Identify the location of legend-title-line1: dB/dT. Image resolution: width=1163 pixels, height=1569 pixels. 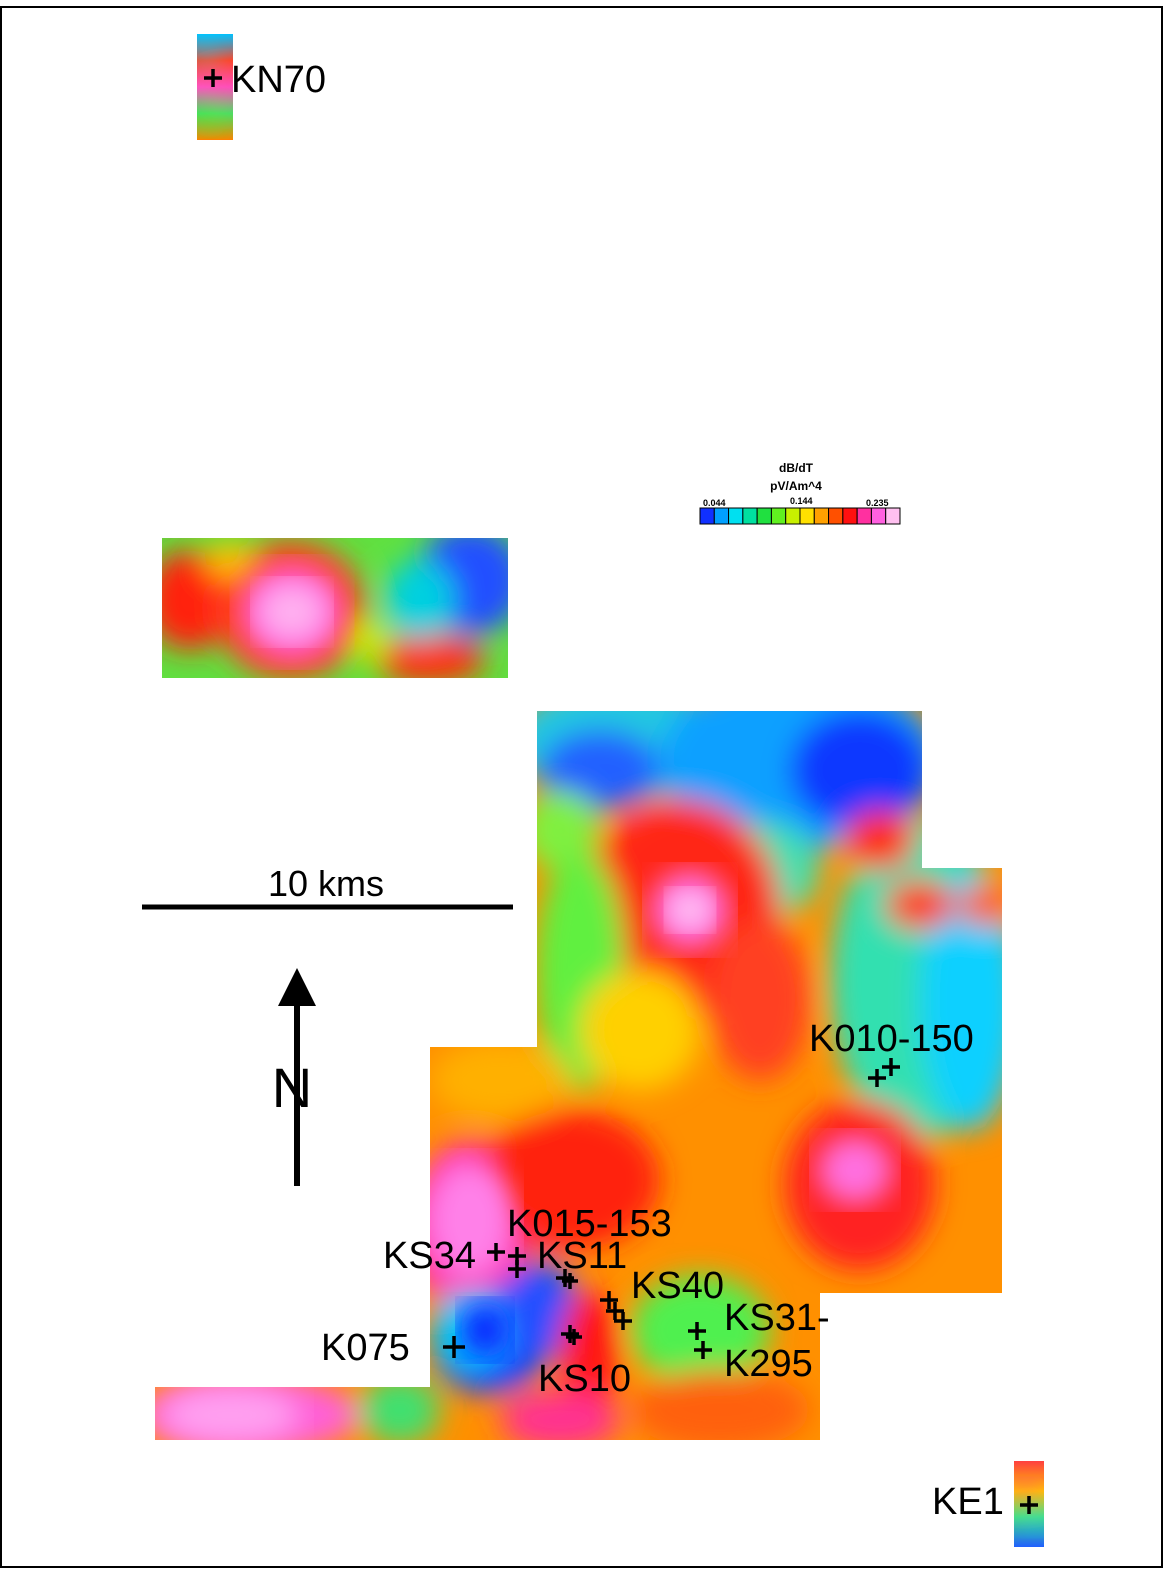
(796, 468).